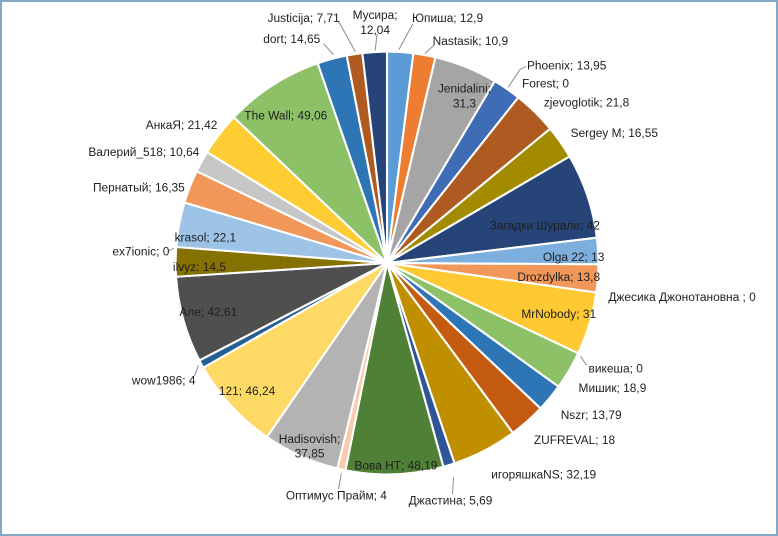  What do you see at coordinates (613, 388) in the screenshot?
I see `data-label: Мишик; 18,9` at bounding box center [613, 388].